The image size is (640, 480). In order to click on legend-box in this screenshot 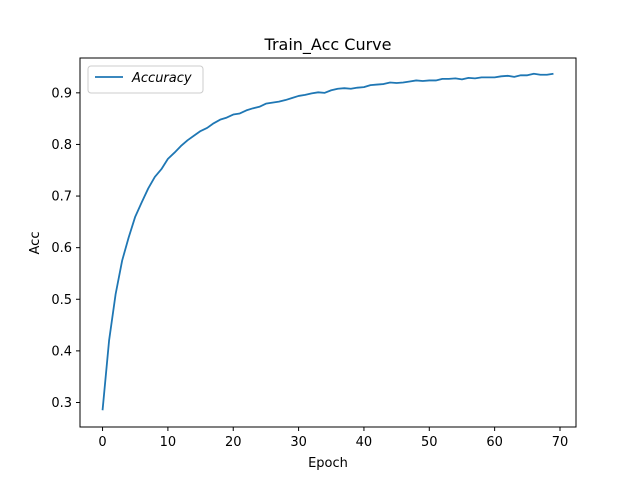, I will do `click(145, 79)`.